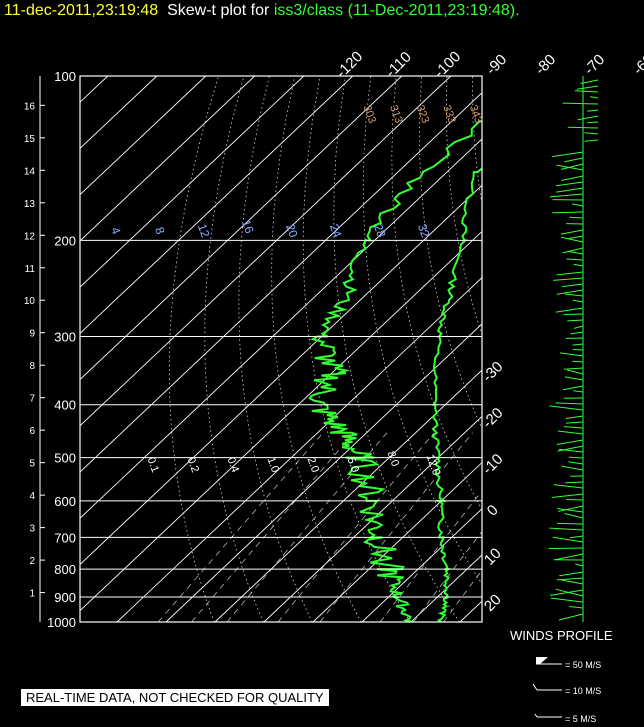  I want to click on temp-tick-label-top: -90, so click(496, 64).